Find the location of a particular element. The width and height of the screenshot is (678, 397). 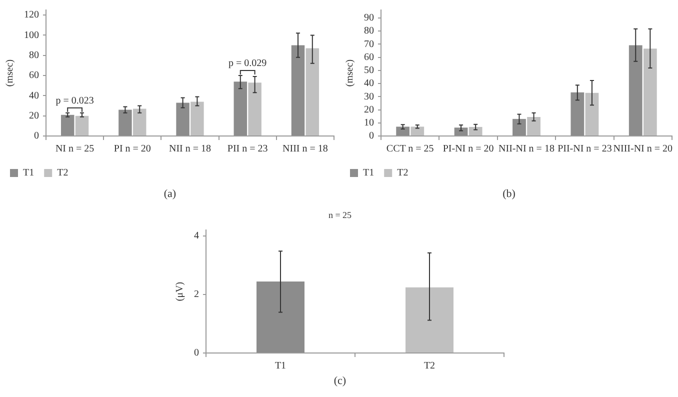

y-tick-label: 120 is located at coordinates (31, 15).